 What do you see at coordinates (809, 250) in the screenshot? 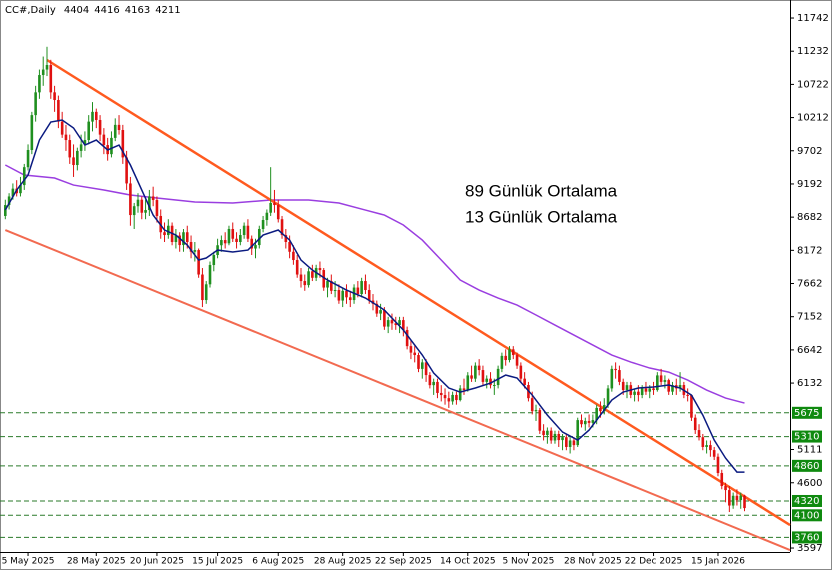
I see `y-tick-label: 8172` at bounding box center [809, 250].